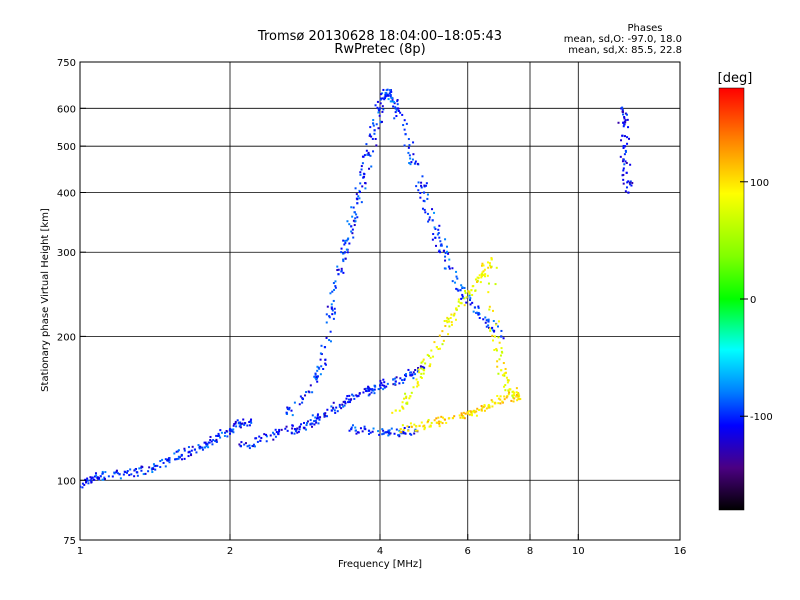 The width and height of the screenshot is (800, 600). What do you see at coordinates (66, 481) in the screenshot?
I see `y-tick-label: 100` at bounding box center [66, 481].